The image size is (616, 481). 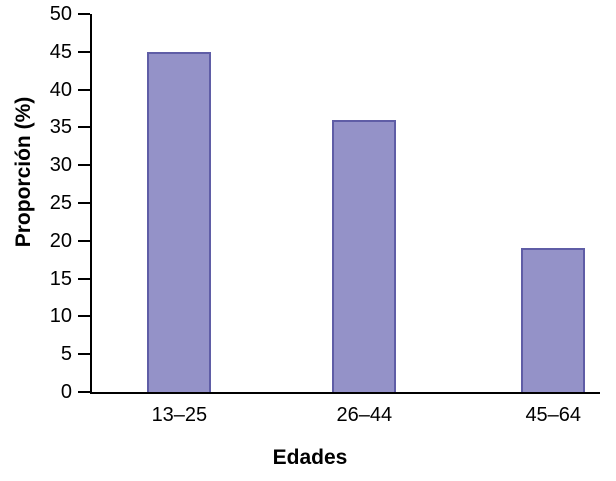 I want to click on x-tick-label: 26–44, so click(x=364, y=415).